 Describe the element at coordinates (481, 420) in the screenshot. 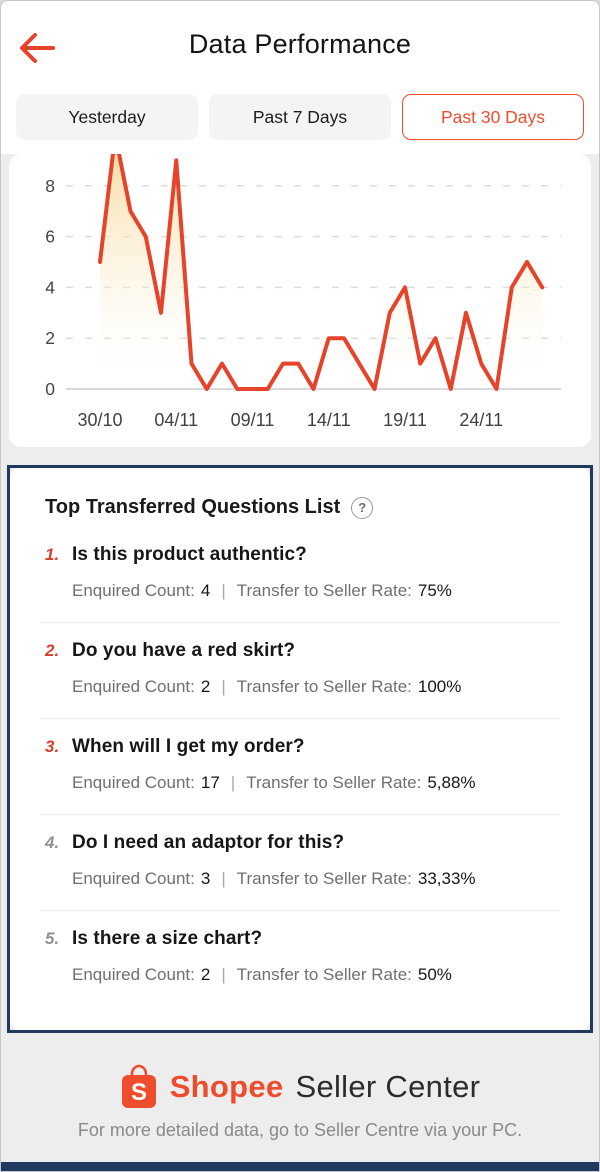

I see `svg-text: 24/11` at that location.